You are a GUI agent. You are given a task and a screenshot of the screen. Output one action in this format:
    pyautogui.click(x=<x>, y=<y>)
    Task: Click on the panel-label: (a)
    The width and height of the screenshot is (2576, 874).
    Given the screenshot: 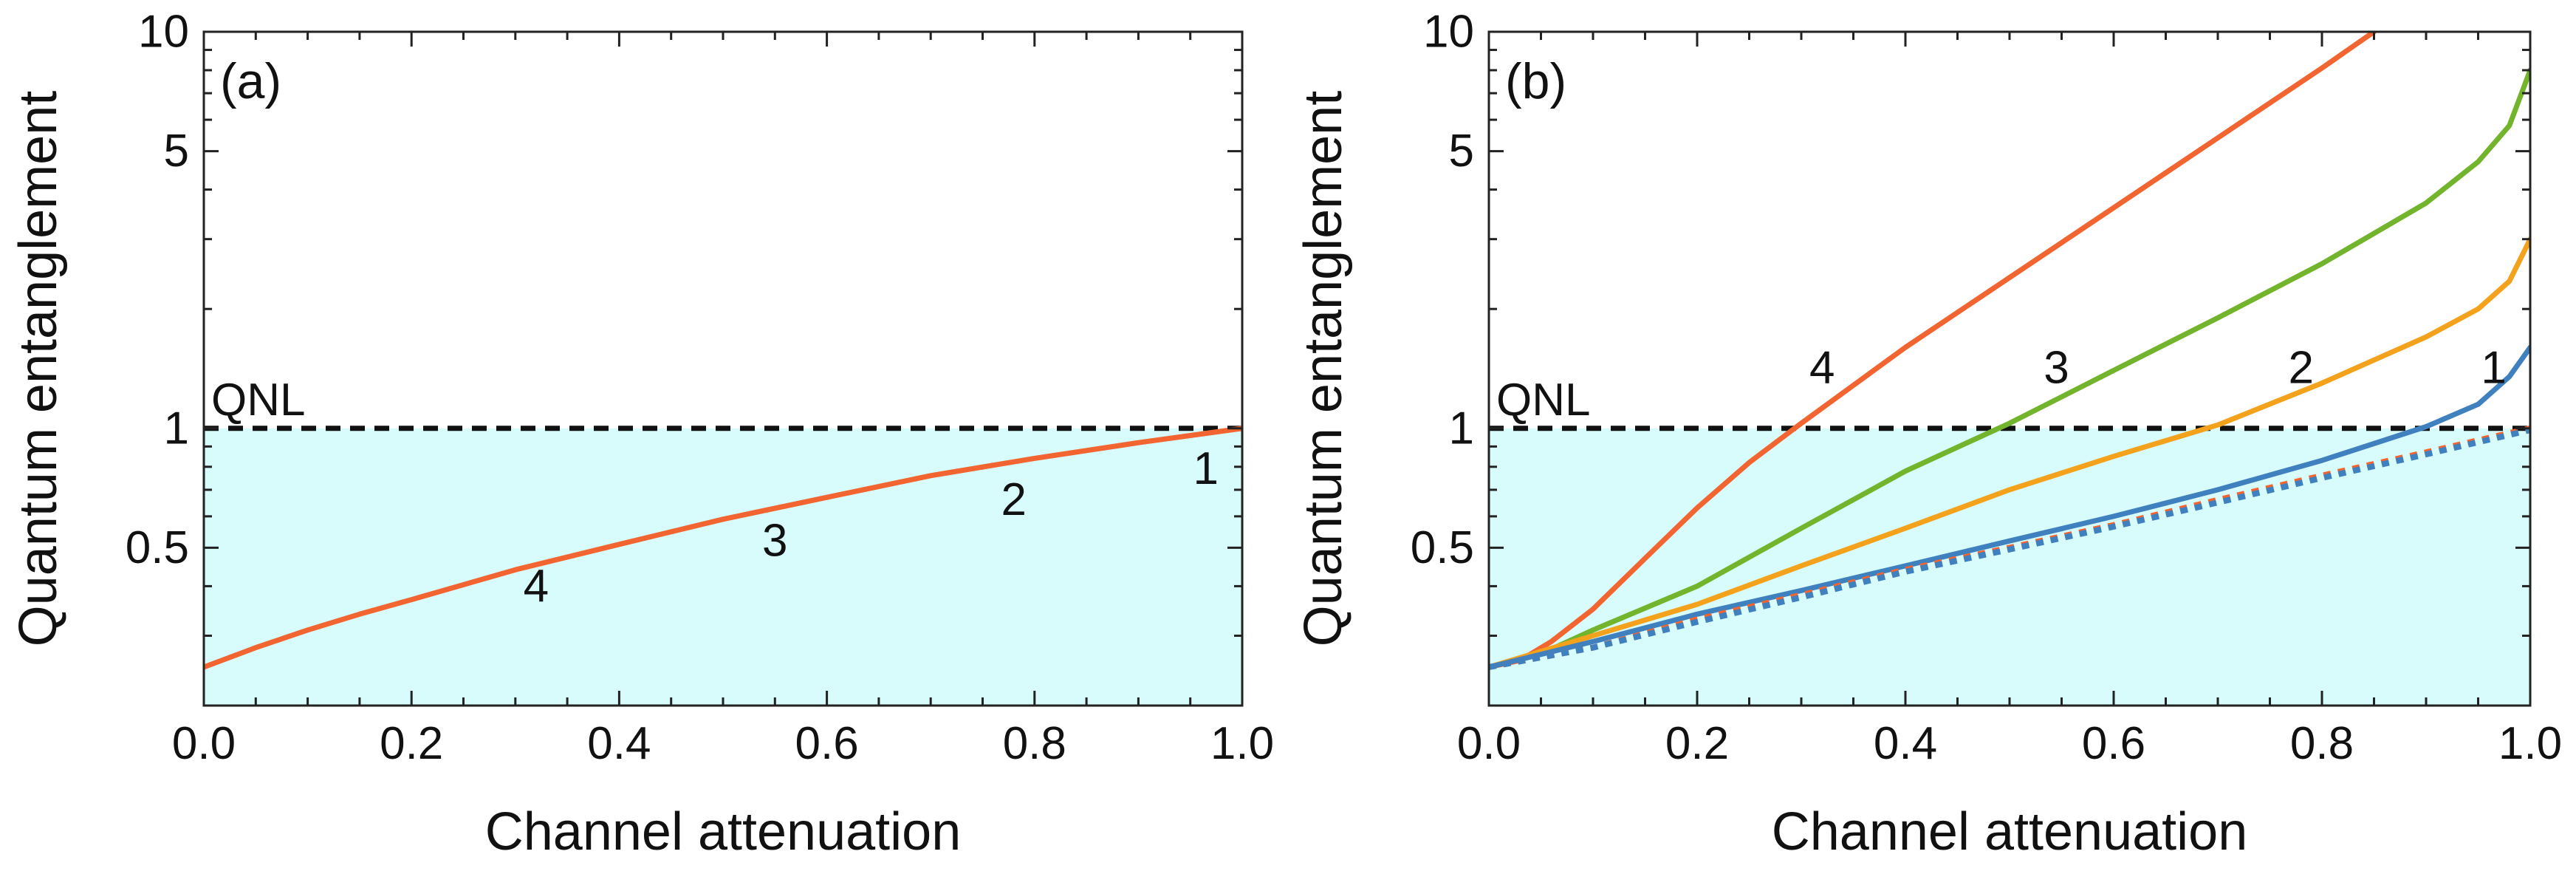 What is the action you would take?
    pyautogui.click(x=250, y=81)
    